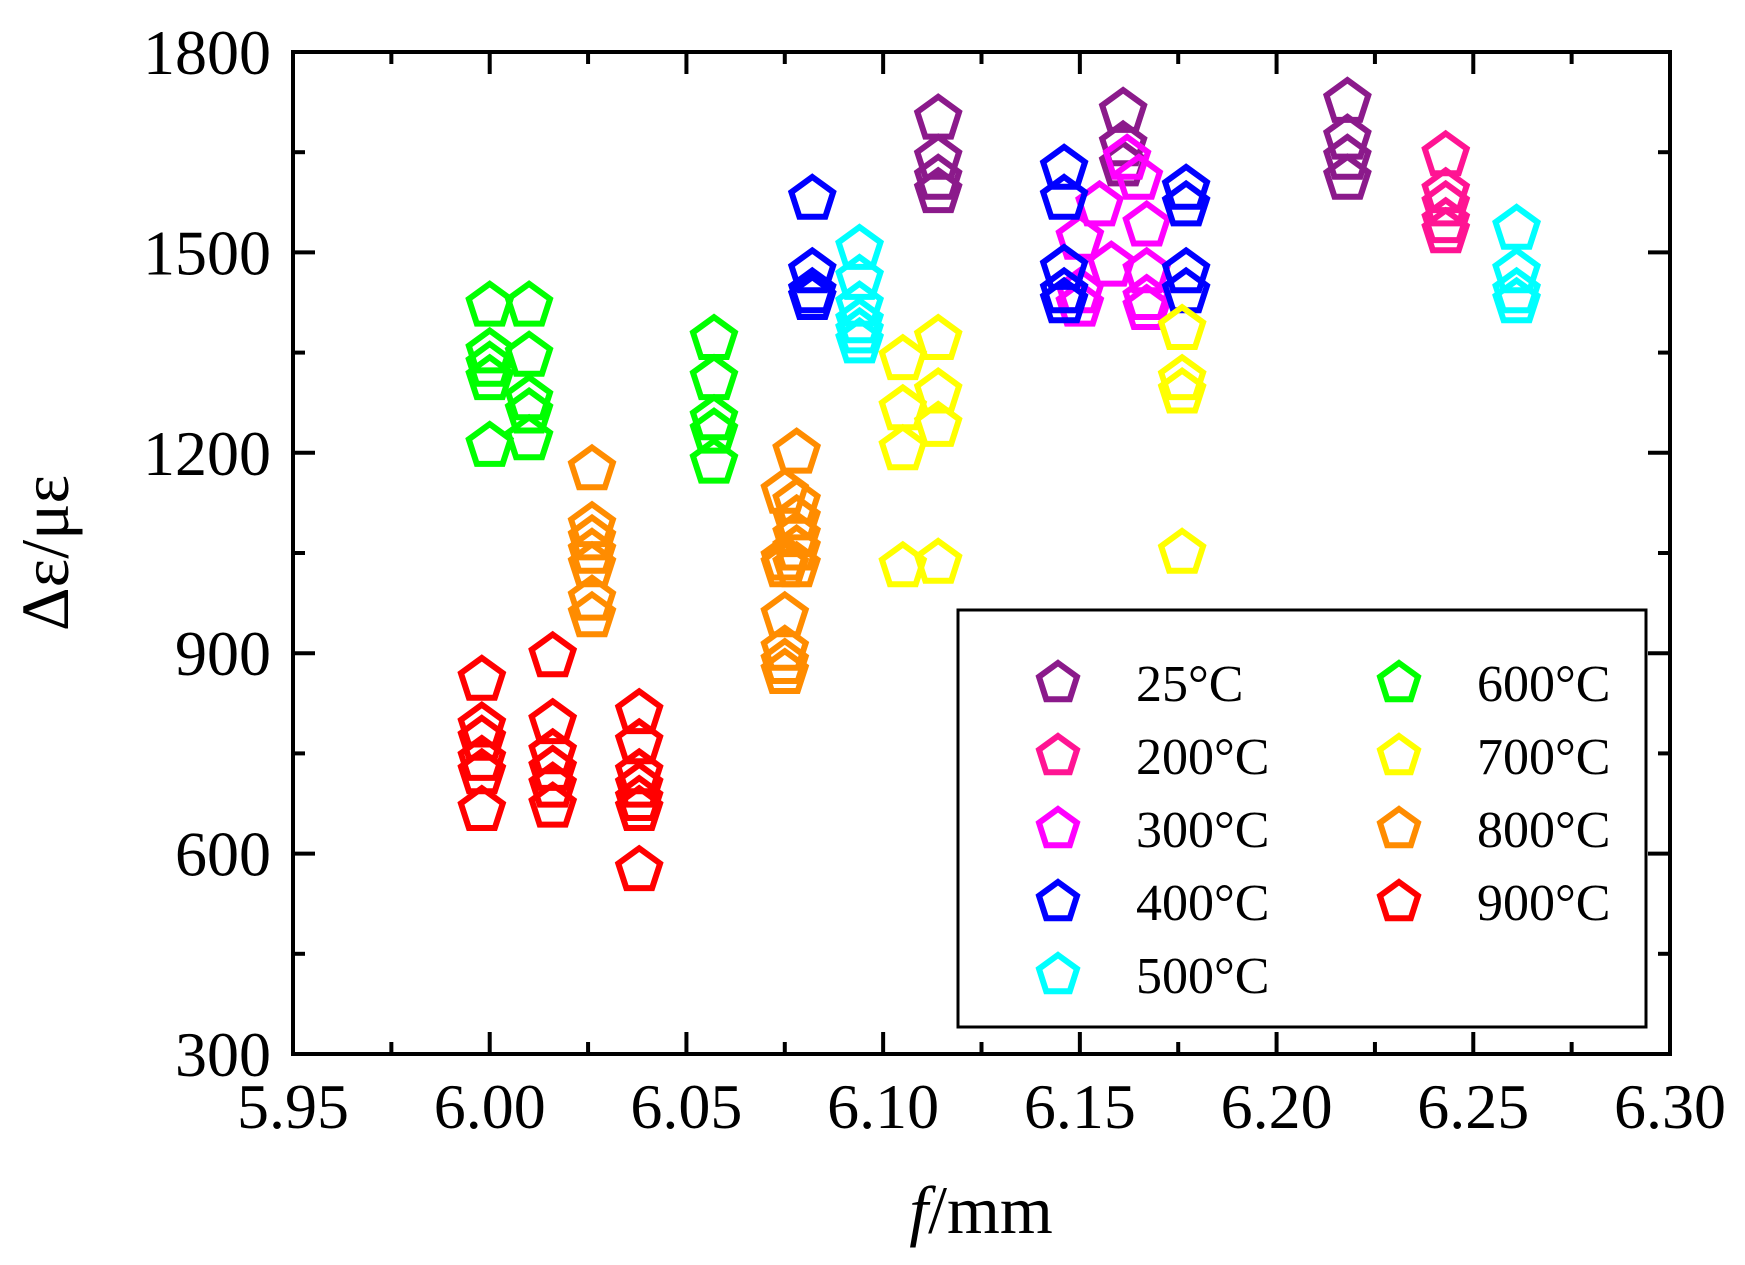 This screenshot has height=1265, width=1745. I want to click on legend-item: 400°C, so click(1152, 903).